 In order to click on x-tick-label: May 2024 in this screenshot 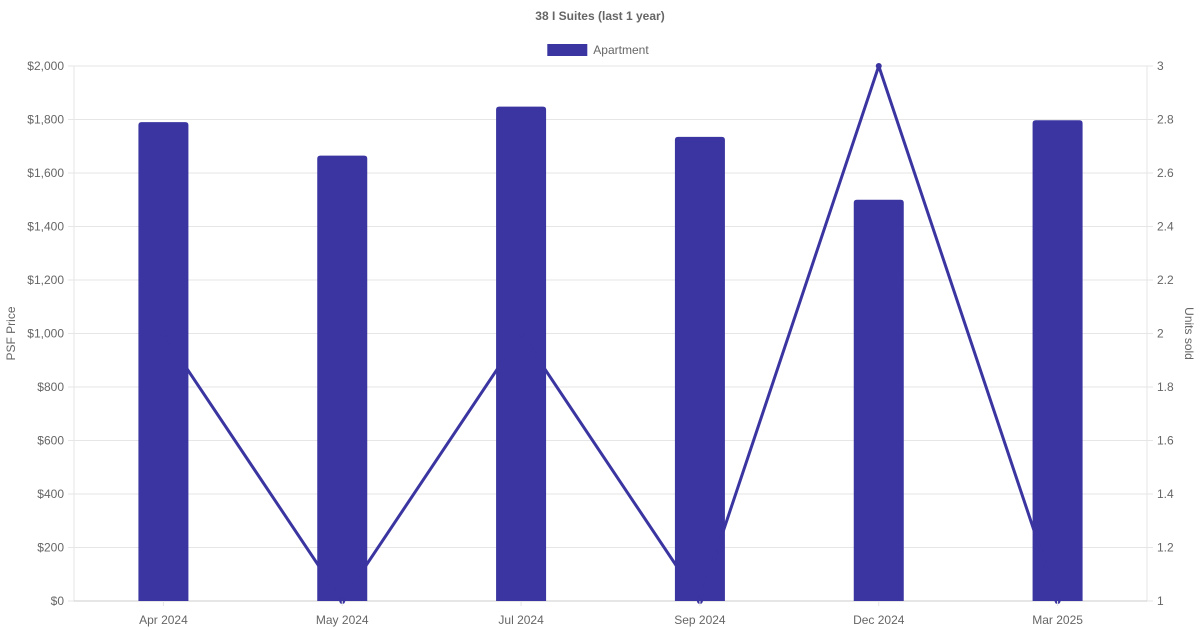, I will do `click(342, 620)`.